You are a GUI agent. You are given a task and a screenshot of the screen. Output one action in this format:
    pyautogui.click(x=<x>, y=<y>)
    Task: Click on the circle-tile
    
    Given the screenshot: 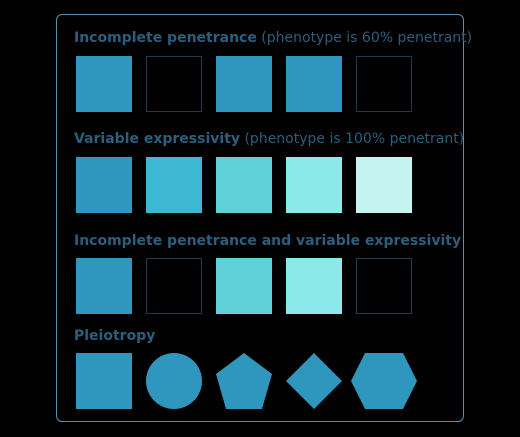 What is the action you would take?
    pyautogui.click(x=174, y=381)
    